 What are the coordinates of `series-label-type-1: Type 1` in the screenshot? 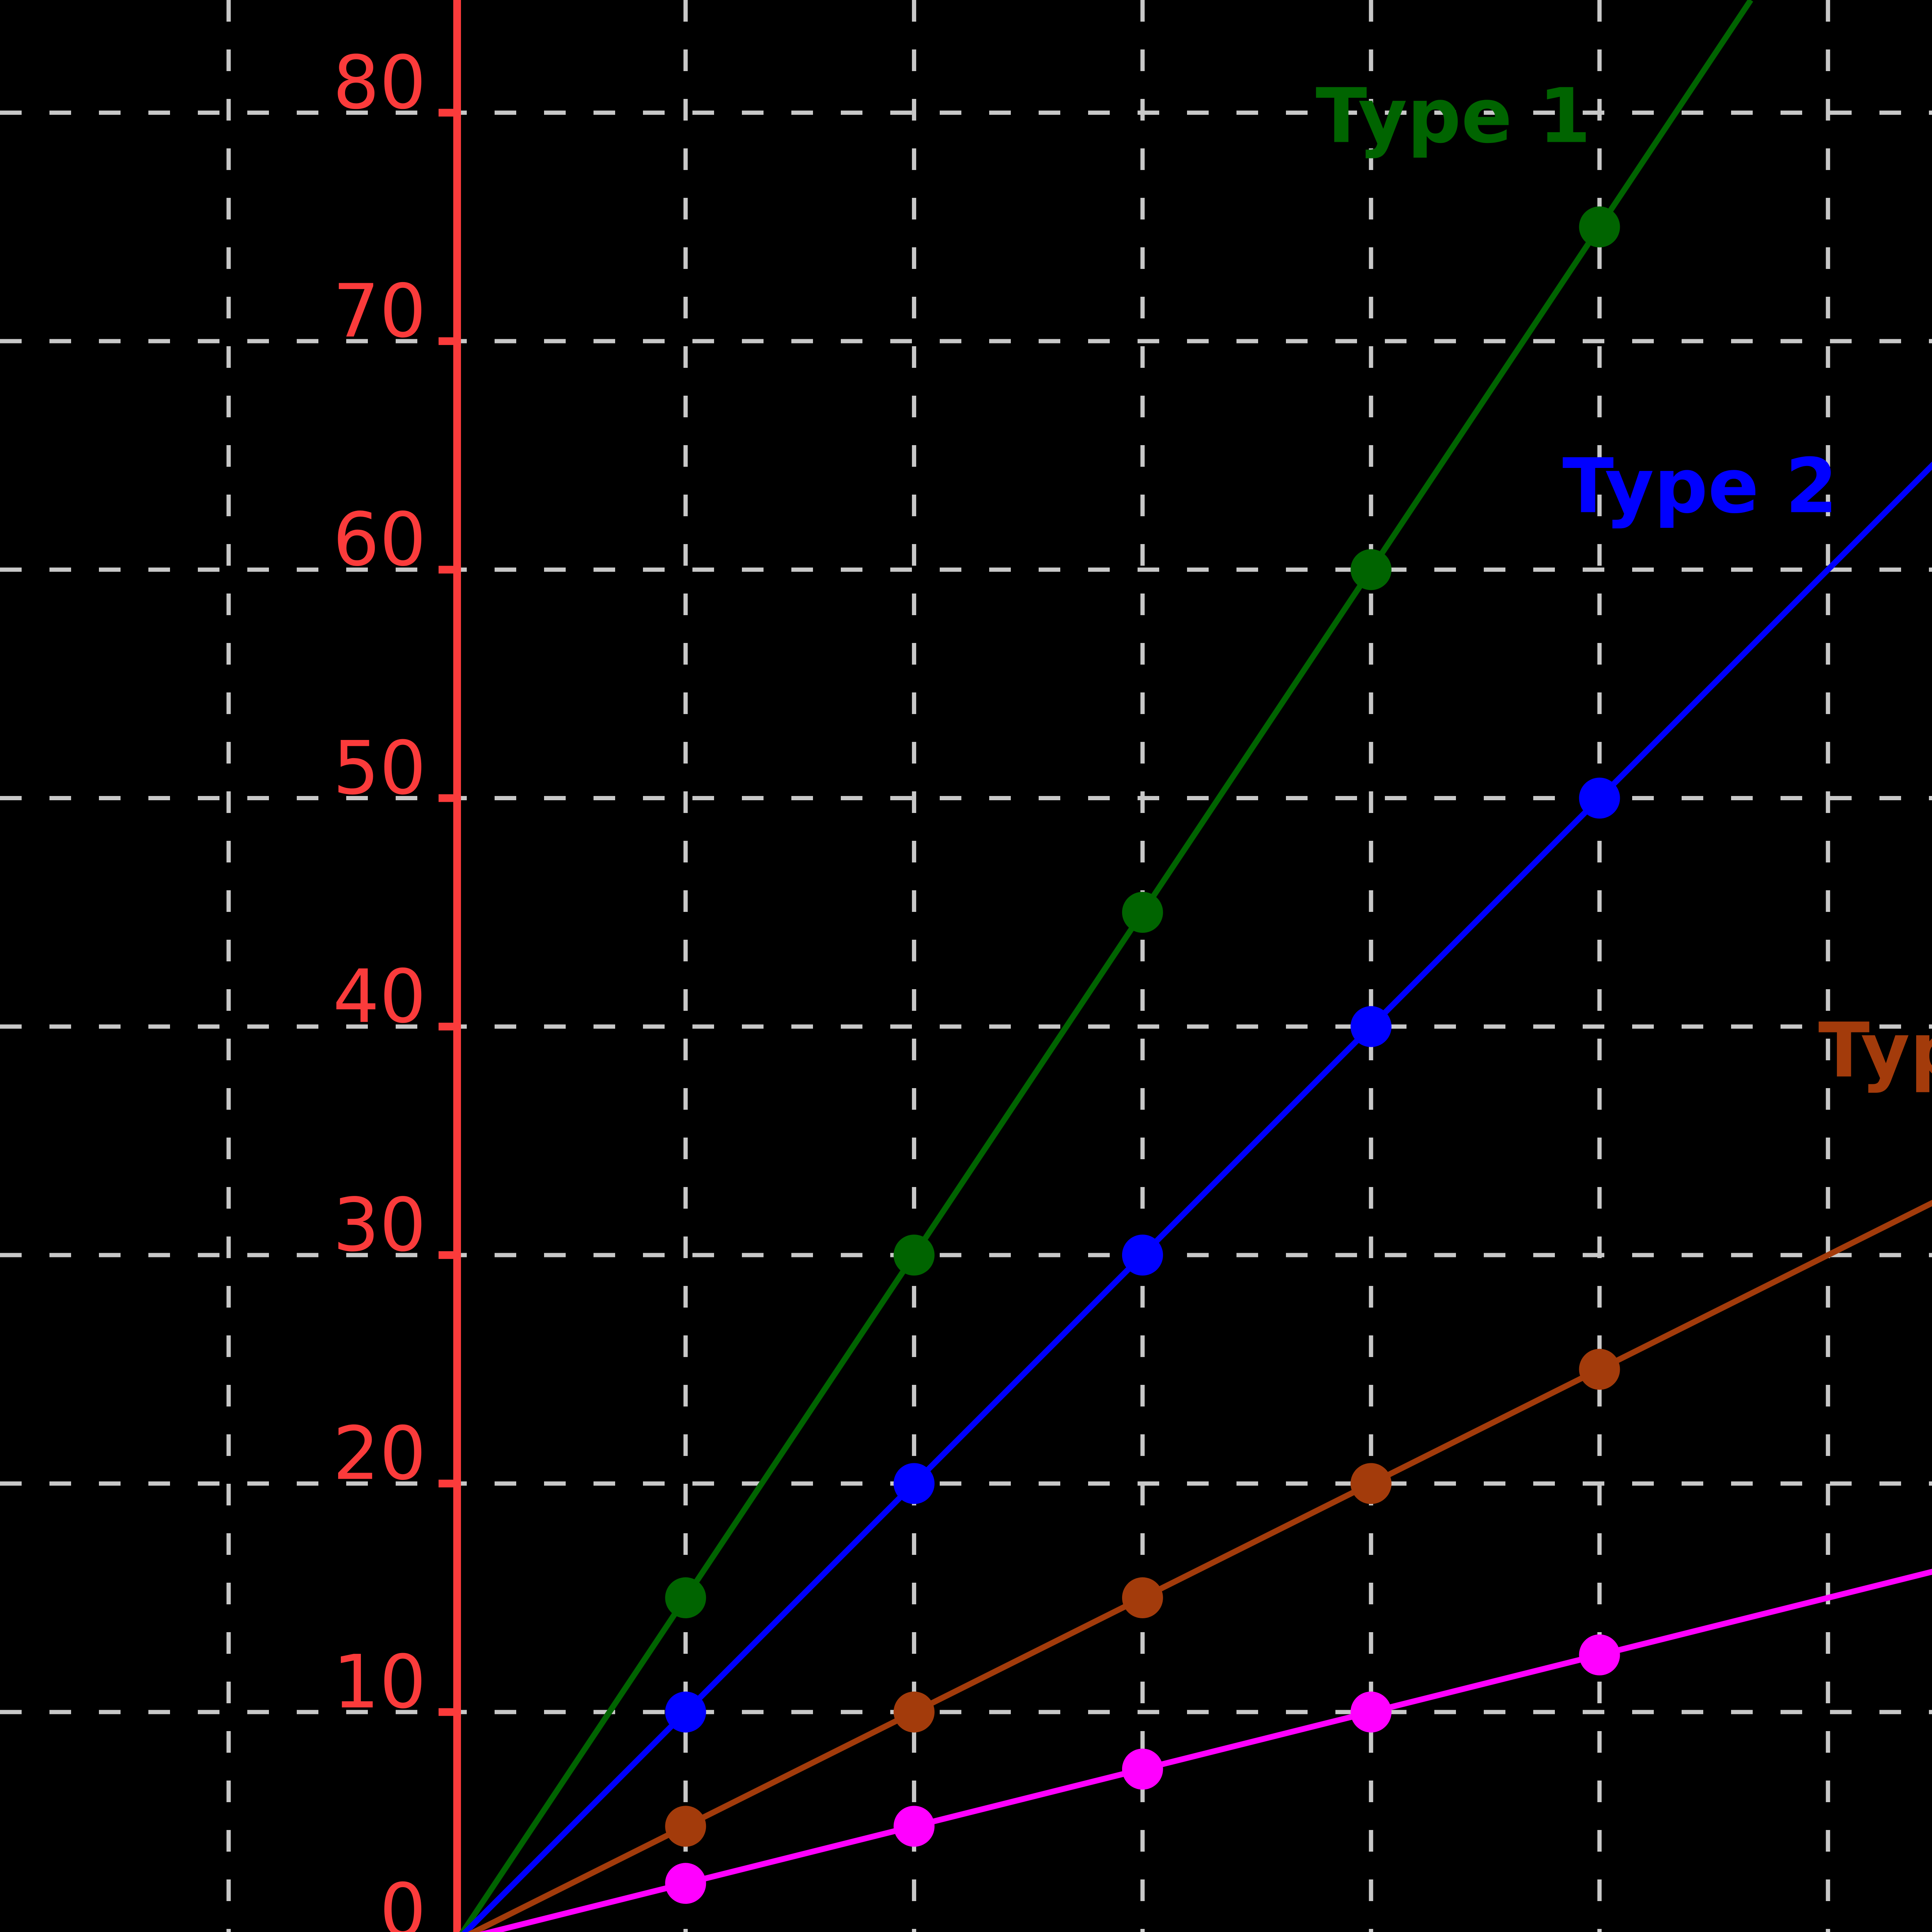 It's located at (1454, 116).